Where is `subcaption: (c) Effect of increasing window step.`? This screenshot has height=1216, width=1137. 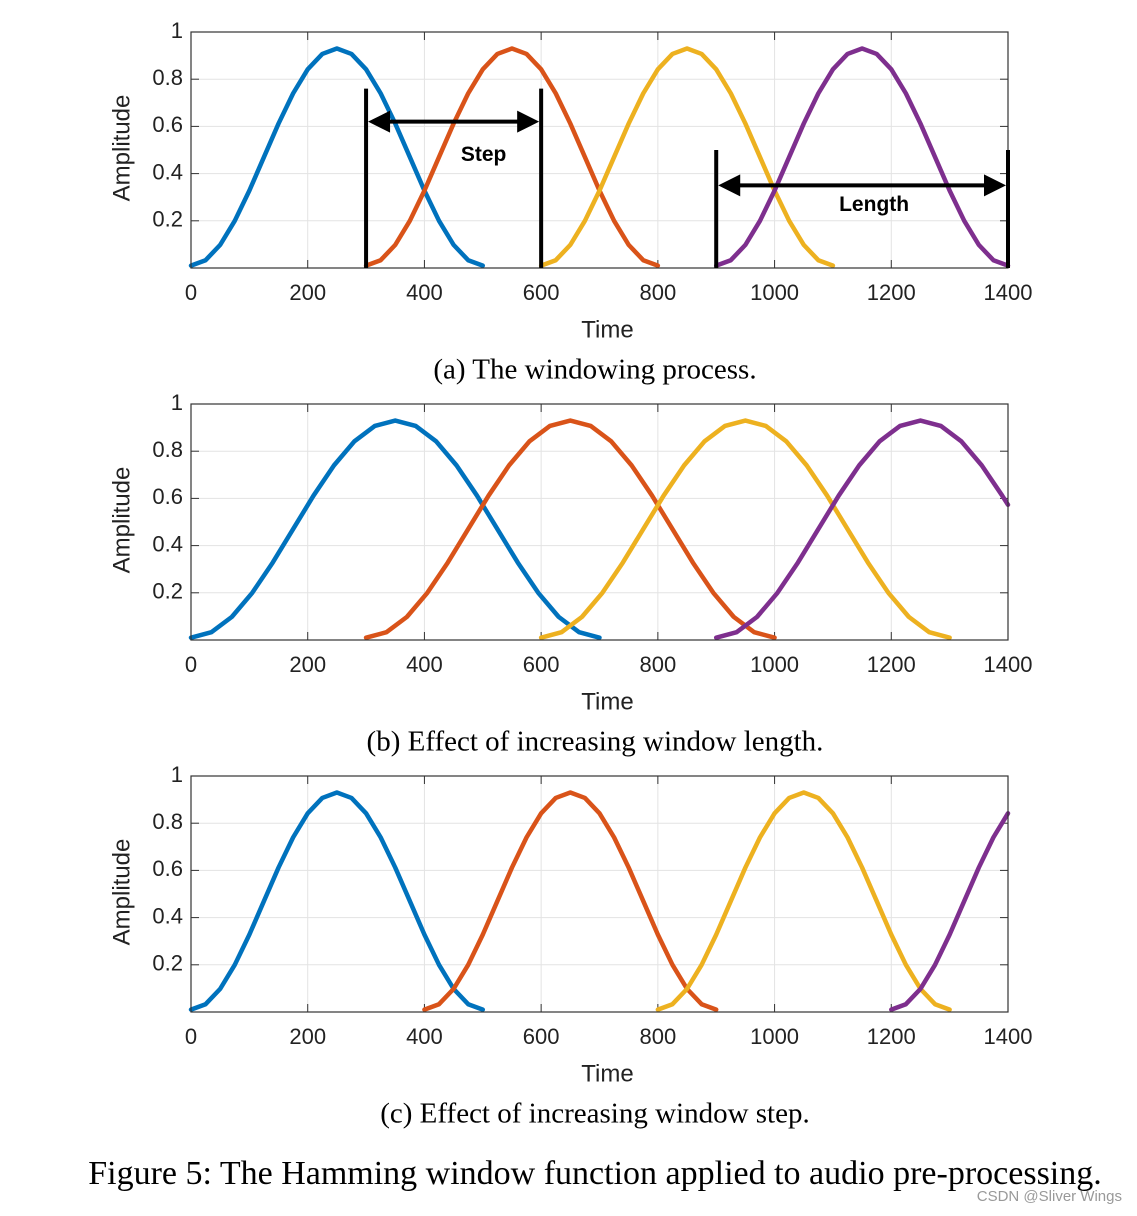
subcaption: (c) Effect of increasing window step. is located at coordinates (594, 1114).